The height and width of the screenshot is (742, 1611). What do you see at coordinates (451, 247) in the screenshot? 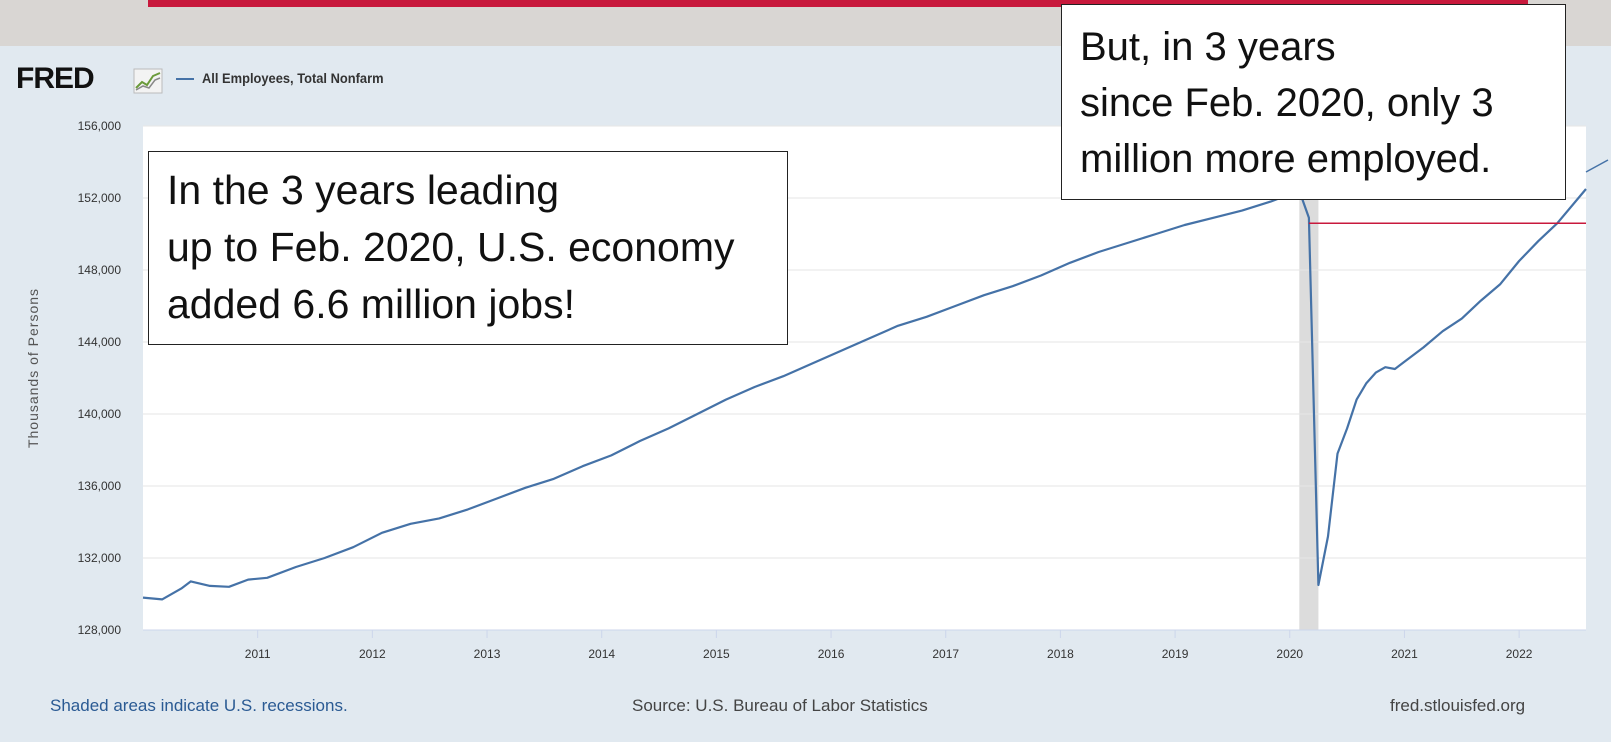
I see `callout-left-line-2: up to Feb. 2020, U.S. economy` at bounding box center [451, 247].